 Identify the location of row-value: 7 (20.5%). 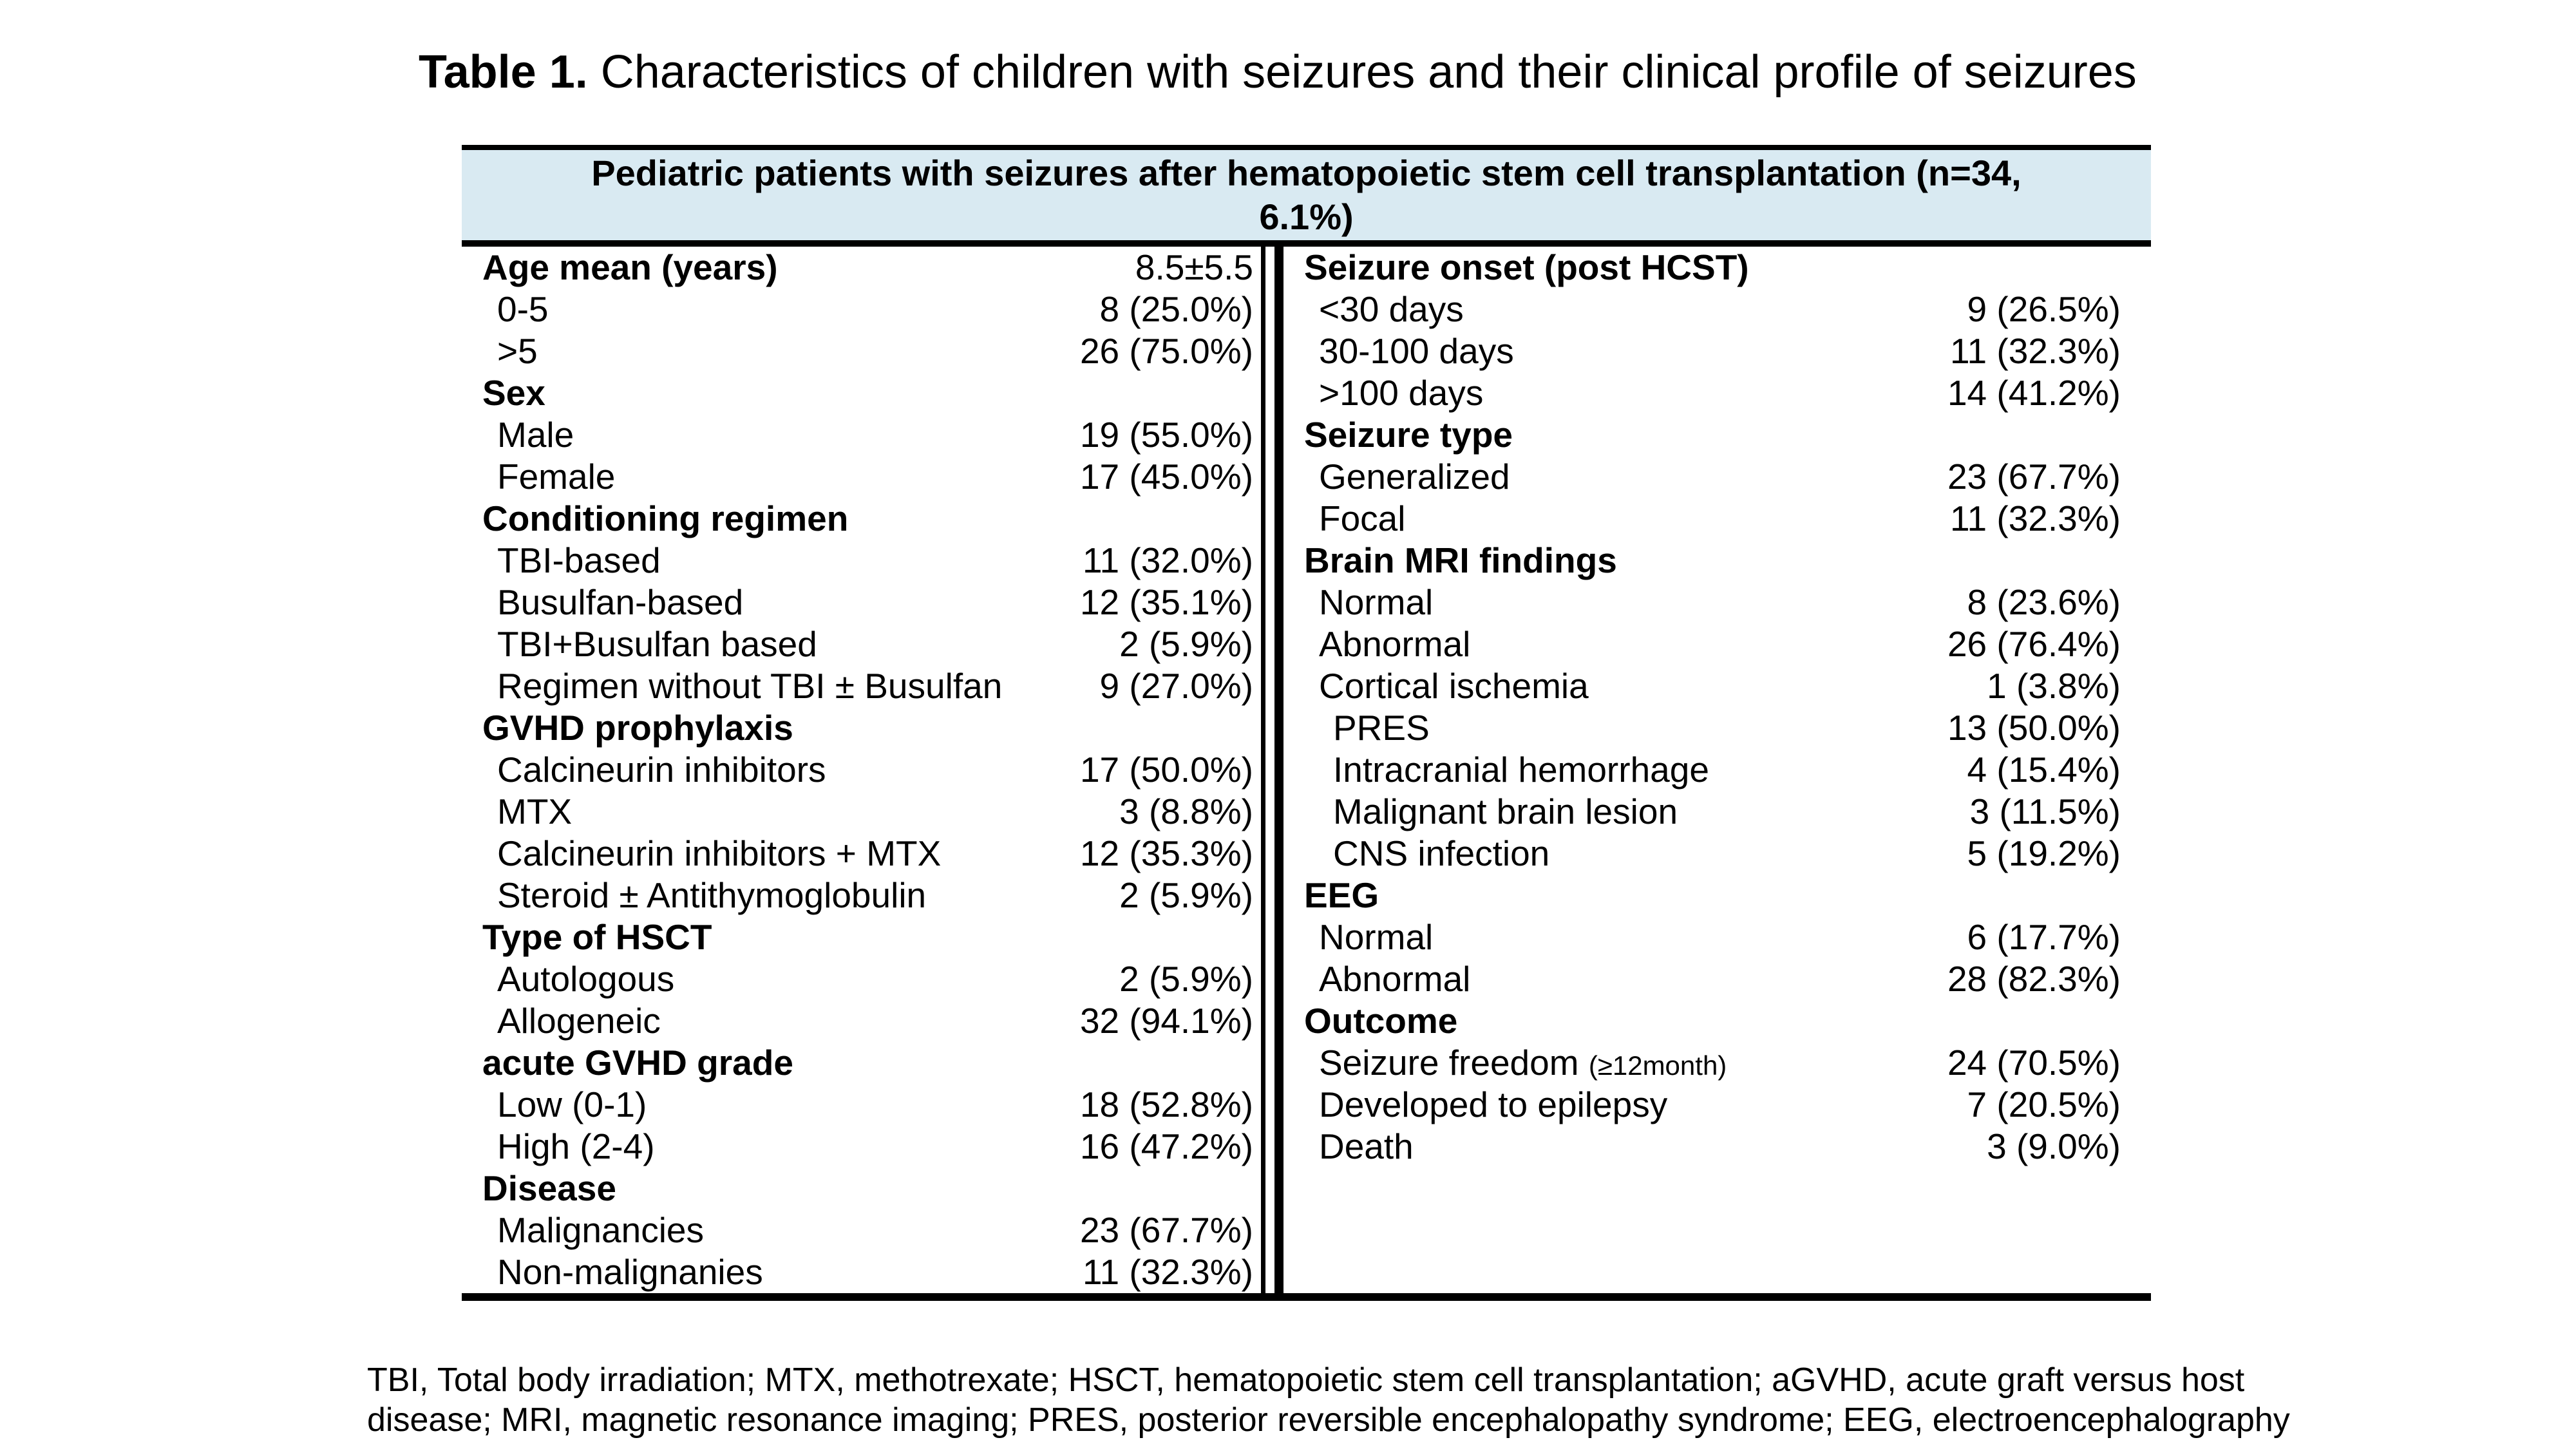
(2044, 1104).